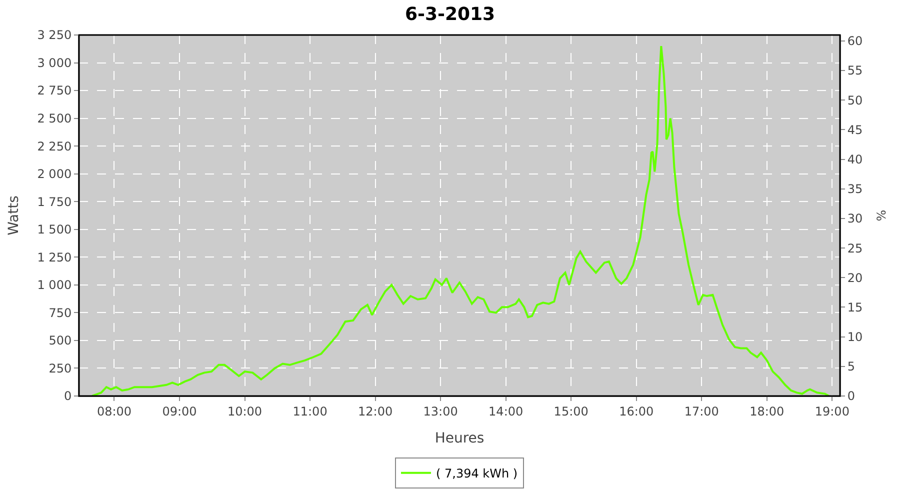 Image resolution: width=900 pixels, height=500 pixels. I want to click on x-tick-label: 13:00, so click(440, 411).